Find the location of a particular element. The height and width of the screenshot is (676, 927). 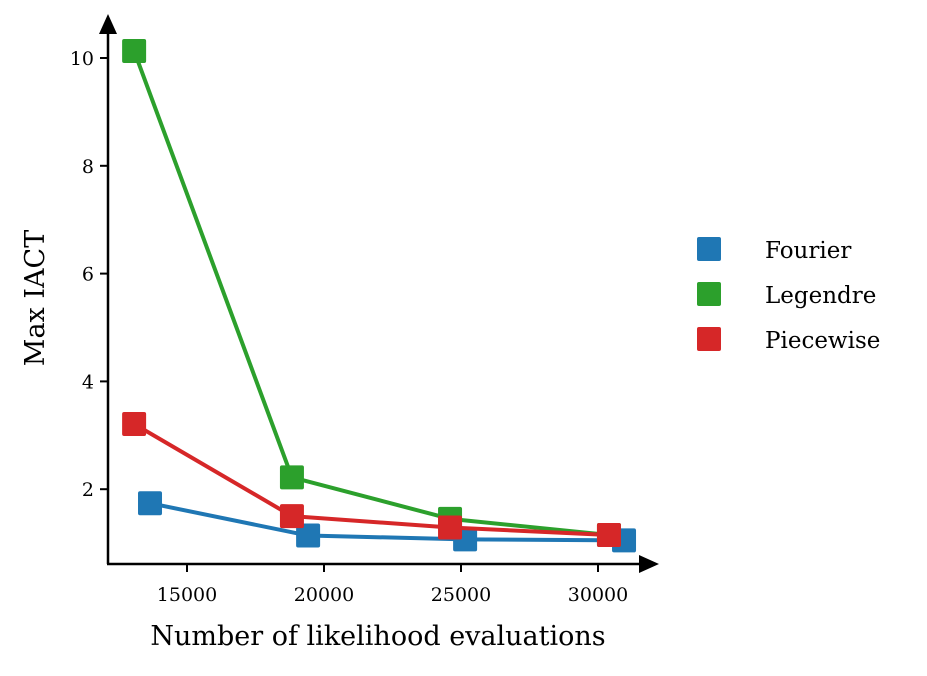

legend-item-legendre: Legendre is located at coordinates (786, 295).